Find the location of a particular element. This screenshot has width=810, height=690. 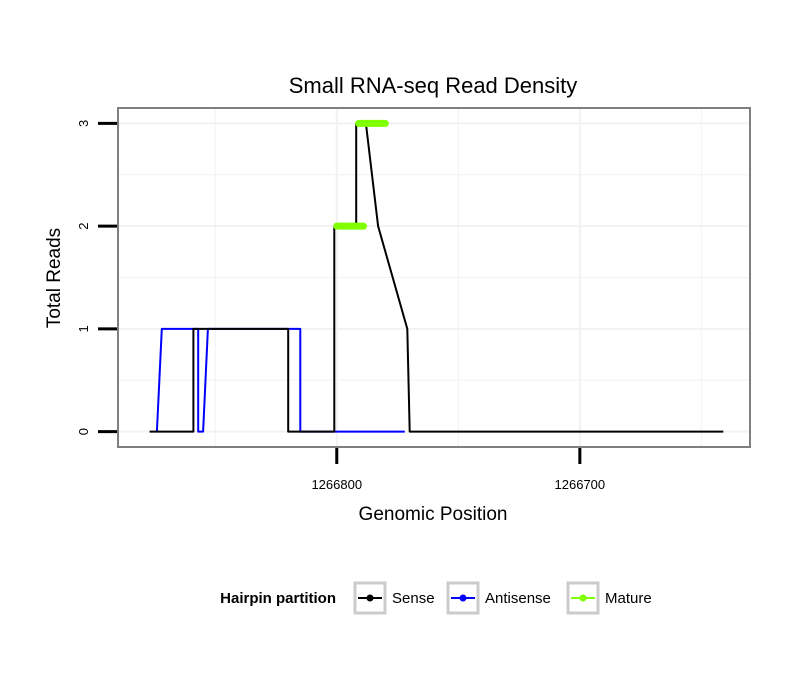

legend-item-antisense: Antisense is located at coordinates (498, 598).